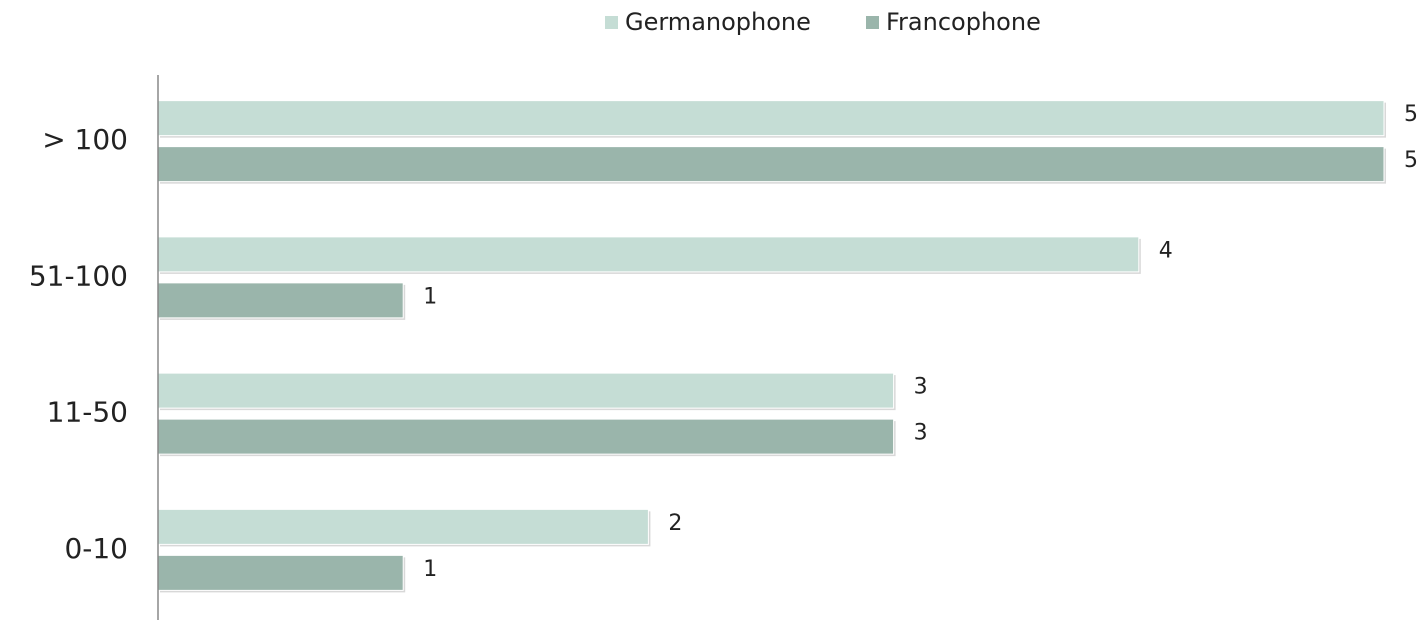  I want to click on data-label: 2, so click(675, 523).